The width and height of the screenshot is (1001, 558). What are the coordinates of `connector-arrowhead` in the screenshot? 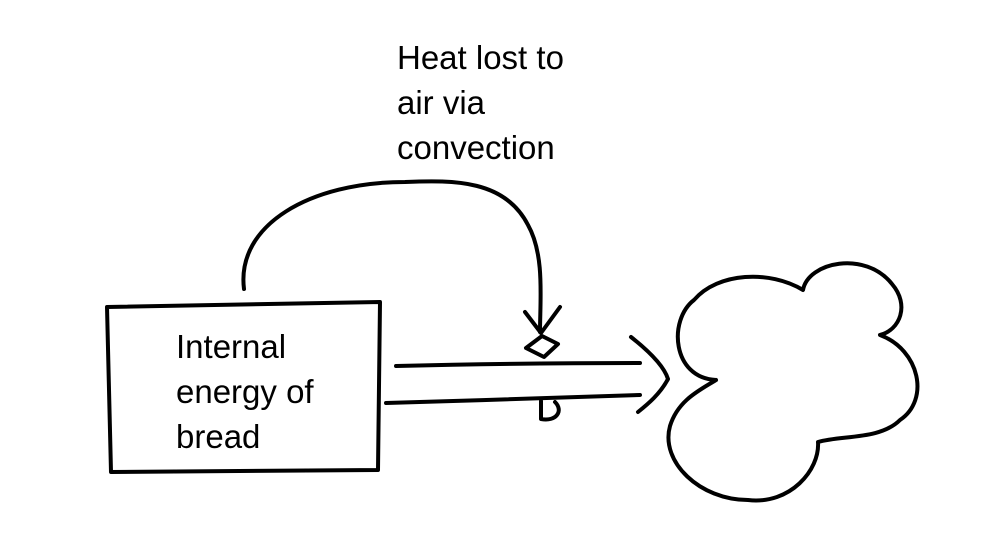 It's located at (542, 320).